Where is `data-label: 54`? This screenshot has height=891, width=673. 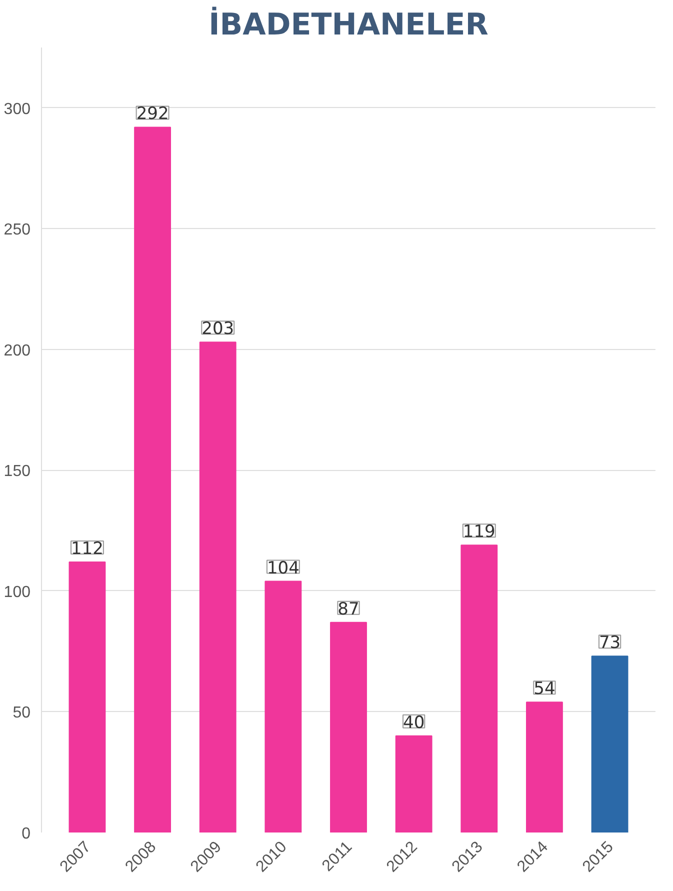 data-label: 54 is located at coordinates (545, 689).